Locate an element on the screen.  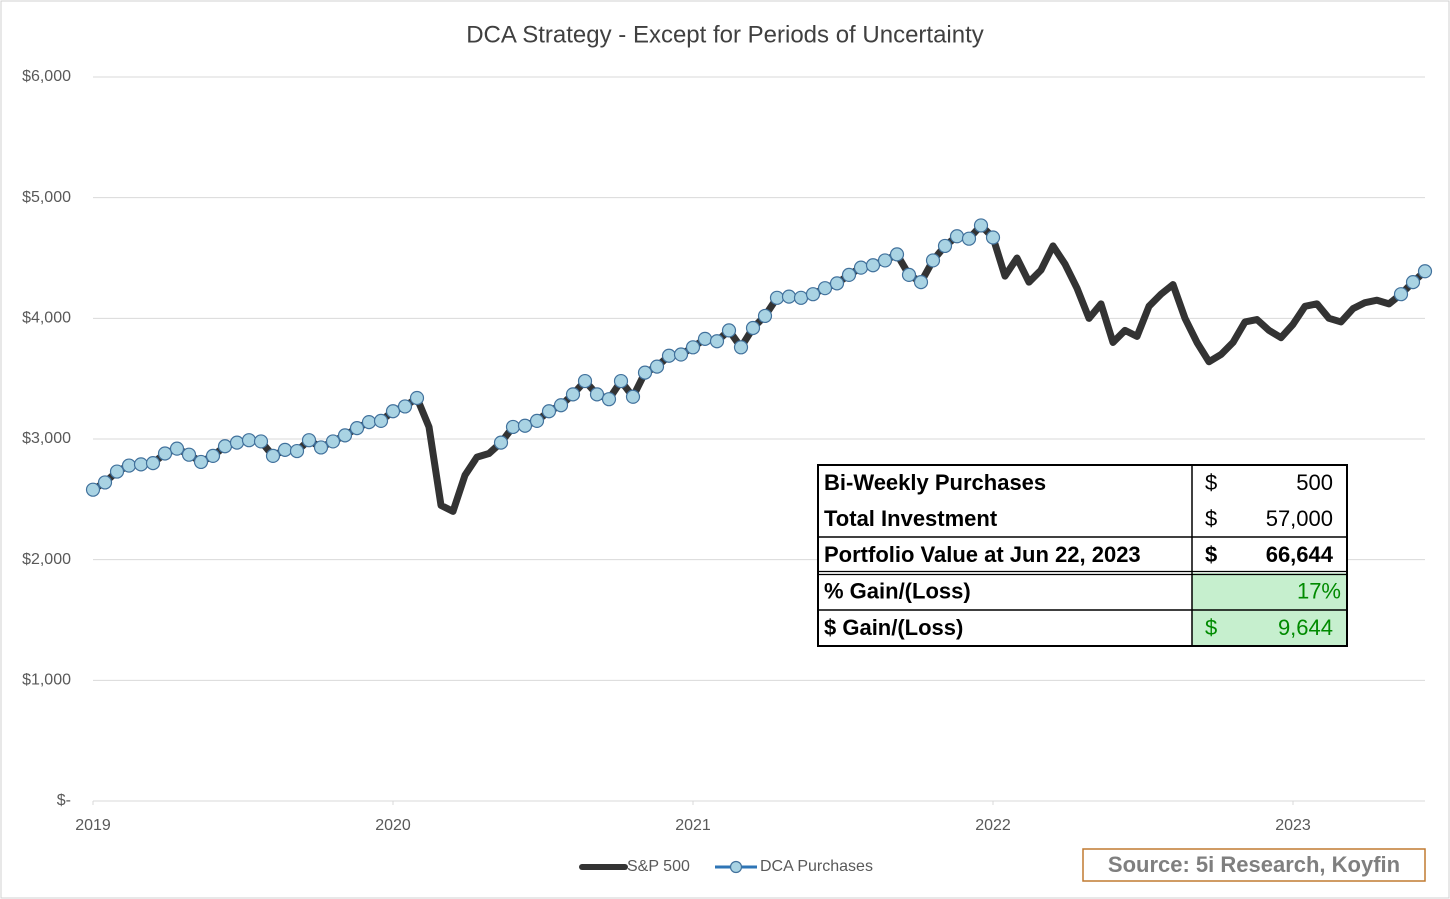
table-border is located at coordinates (1082, 555).